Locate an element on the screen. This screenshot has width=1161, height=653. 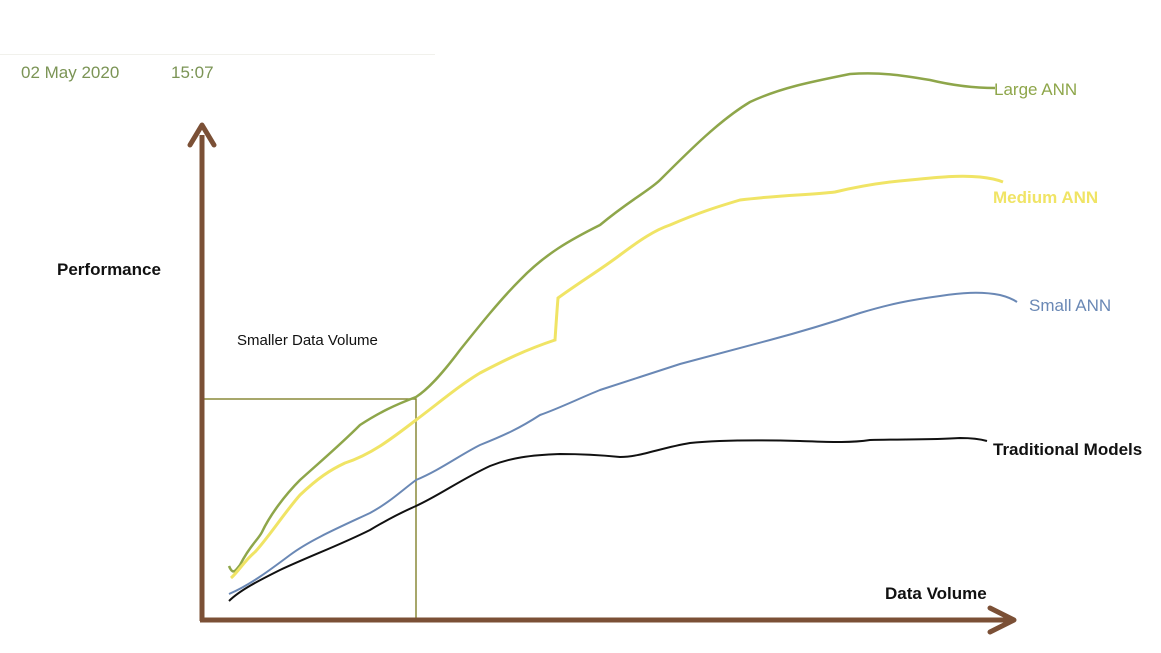
y-axis-label: Performance is located at coordinates (109, 269).